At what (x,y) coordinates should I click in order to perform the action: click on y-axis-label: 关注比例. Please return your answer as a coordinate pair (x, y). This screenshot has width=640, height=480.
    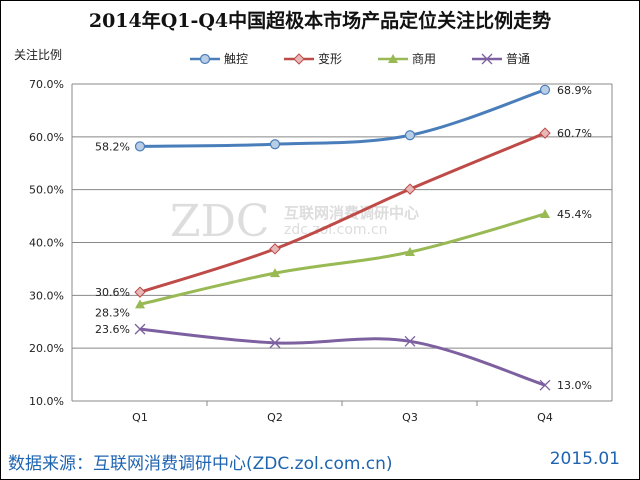
    Looking at the image, I should click on (38, 55).